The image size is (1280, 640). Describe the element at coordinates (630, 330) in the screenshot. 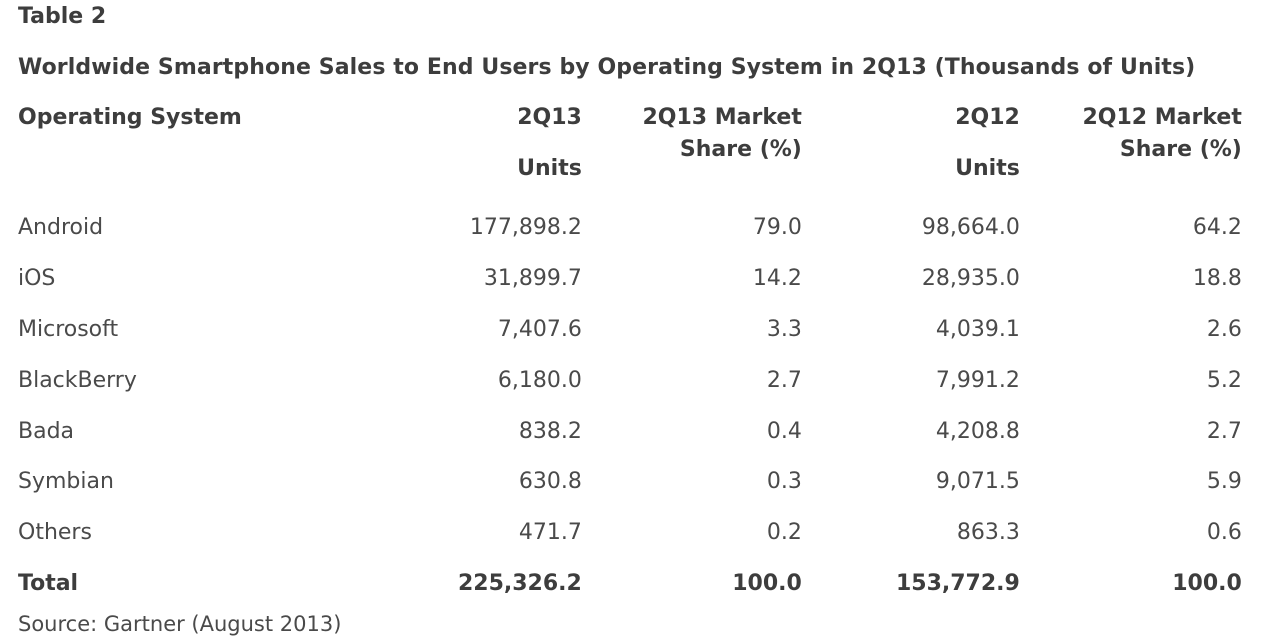

I see `table-row: Microsoft 7,407.6 3.3 4,039.1 2.6` at that location.